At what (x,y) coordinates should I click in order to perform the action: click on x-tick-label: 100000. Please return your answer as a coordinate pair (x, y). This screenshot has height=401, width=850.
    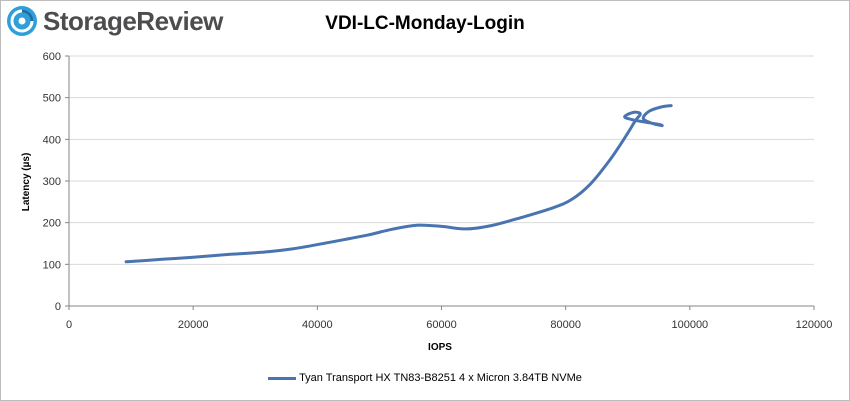
    Looking at the image, I should click on (689, 325).